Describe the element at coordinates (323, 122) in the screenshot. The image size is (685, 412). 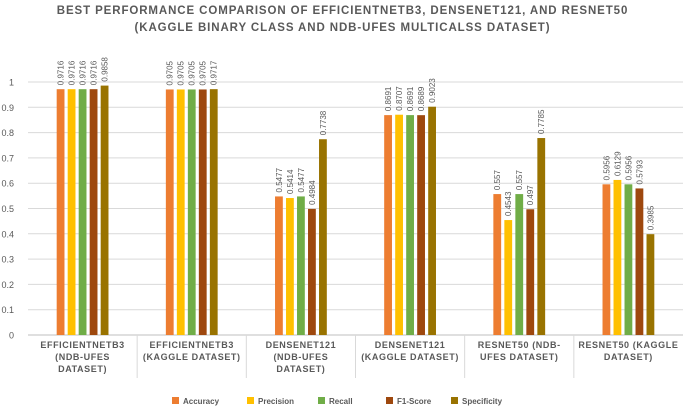
I see `data-label: 0.7738` at that location.